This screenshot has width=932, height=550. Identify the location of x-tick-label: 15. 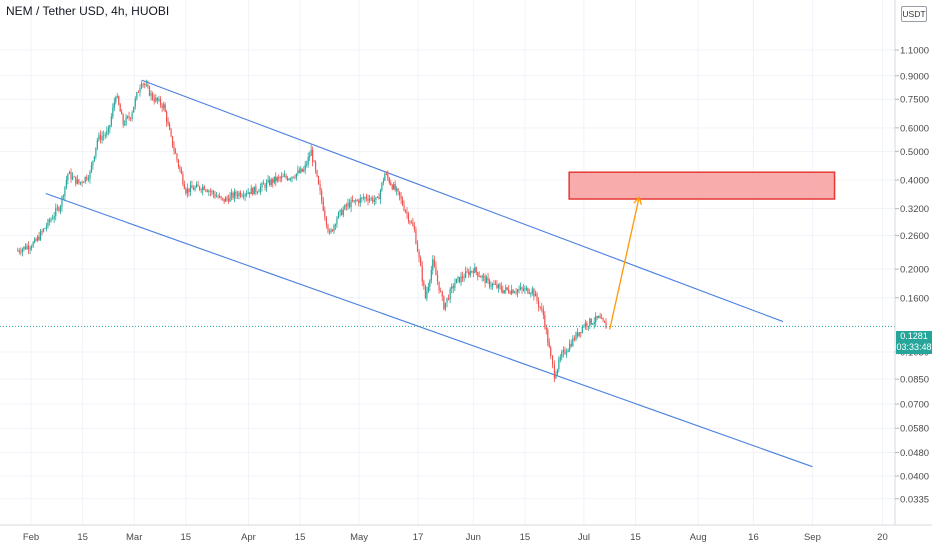
(186, 537).